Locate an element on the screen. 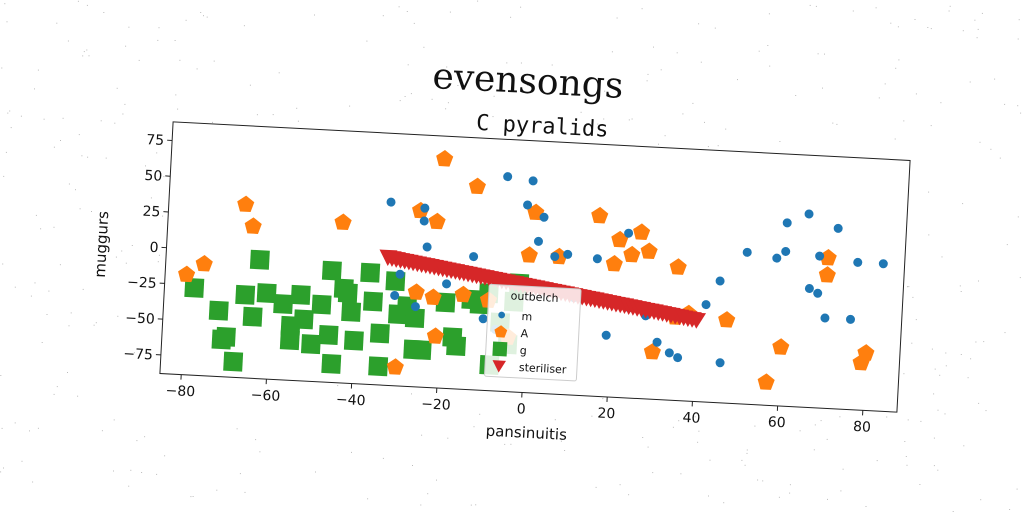 This screenshot has width=1024, height=512. y-axis: −75 −50 −25 0 25 50 75 is located at coordinates (148, 247).